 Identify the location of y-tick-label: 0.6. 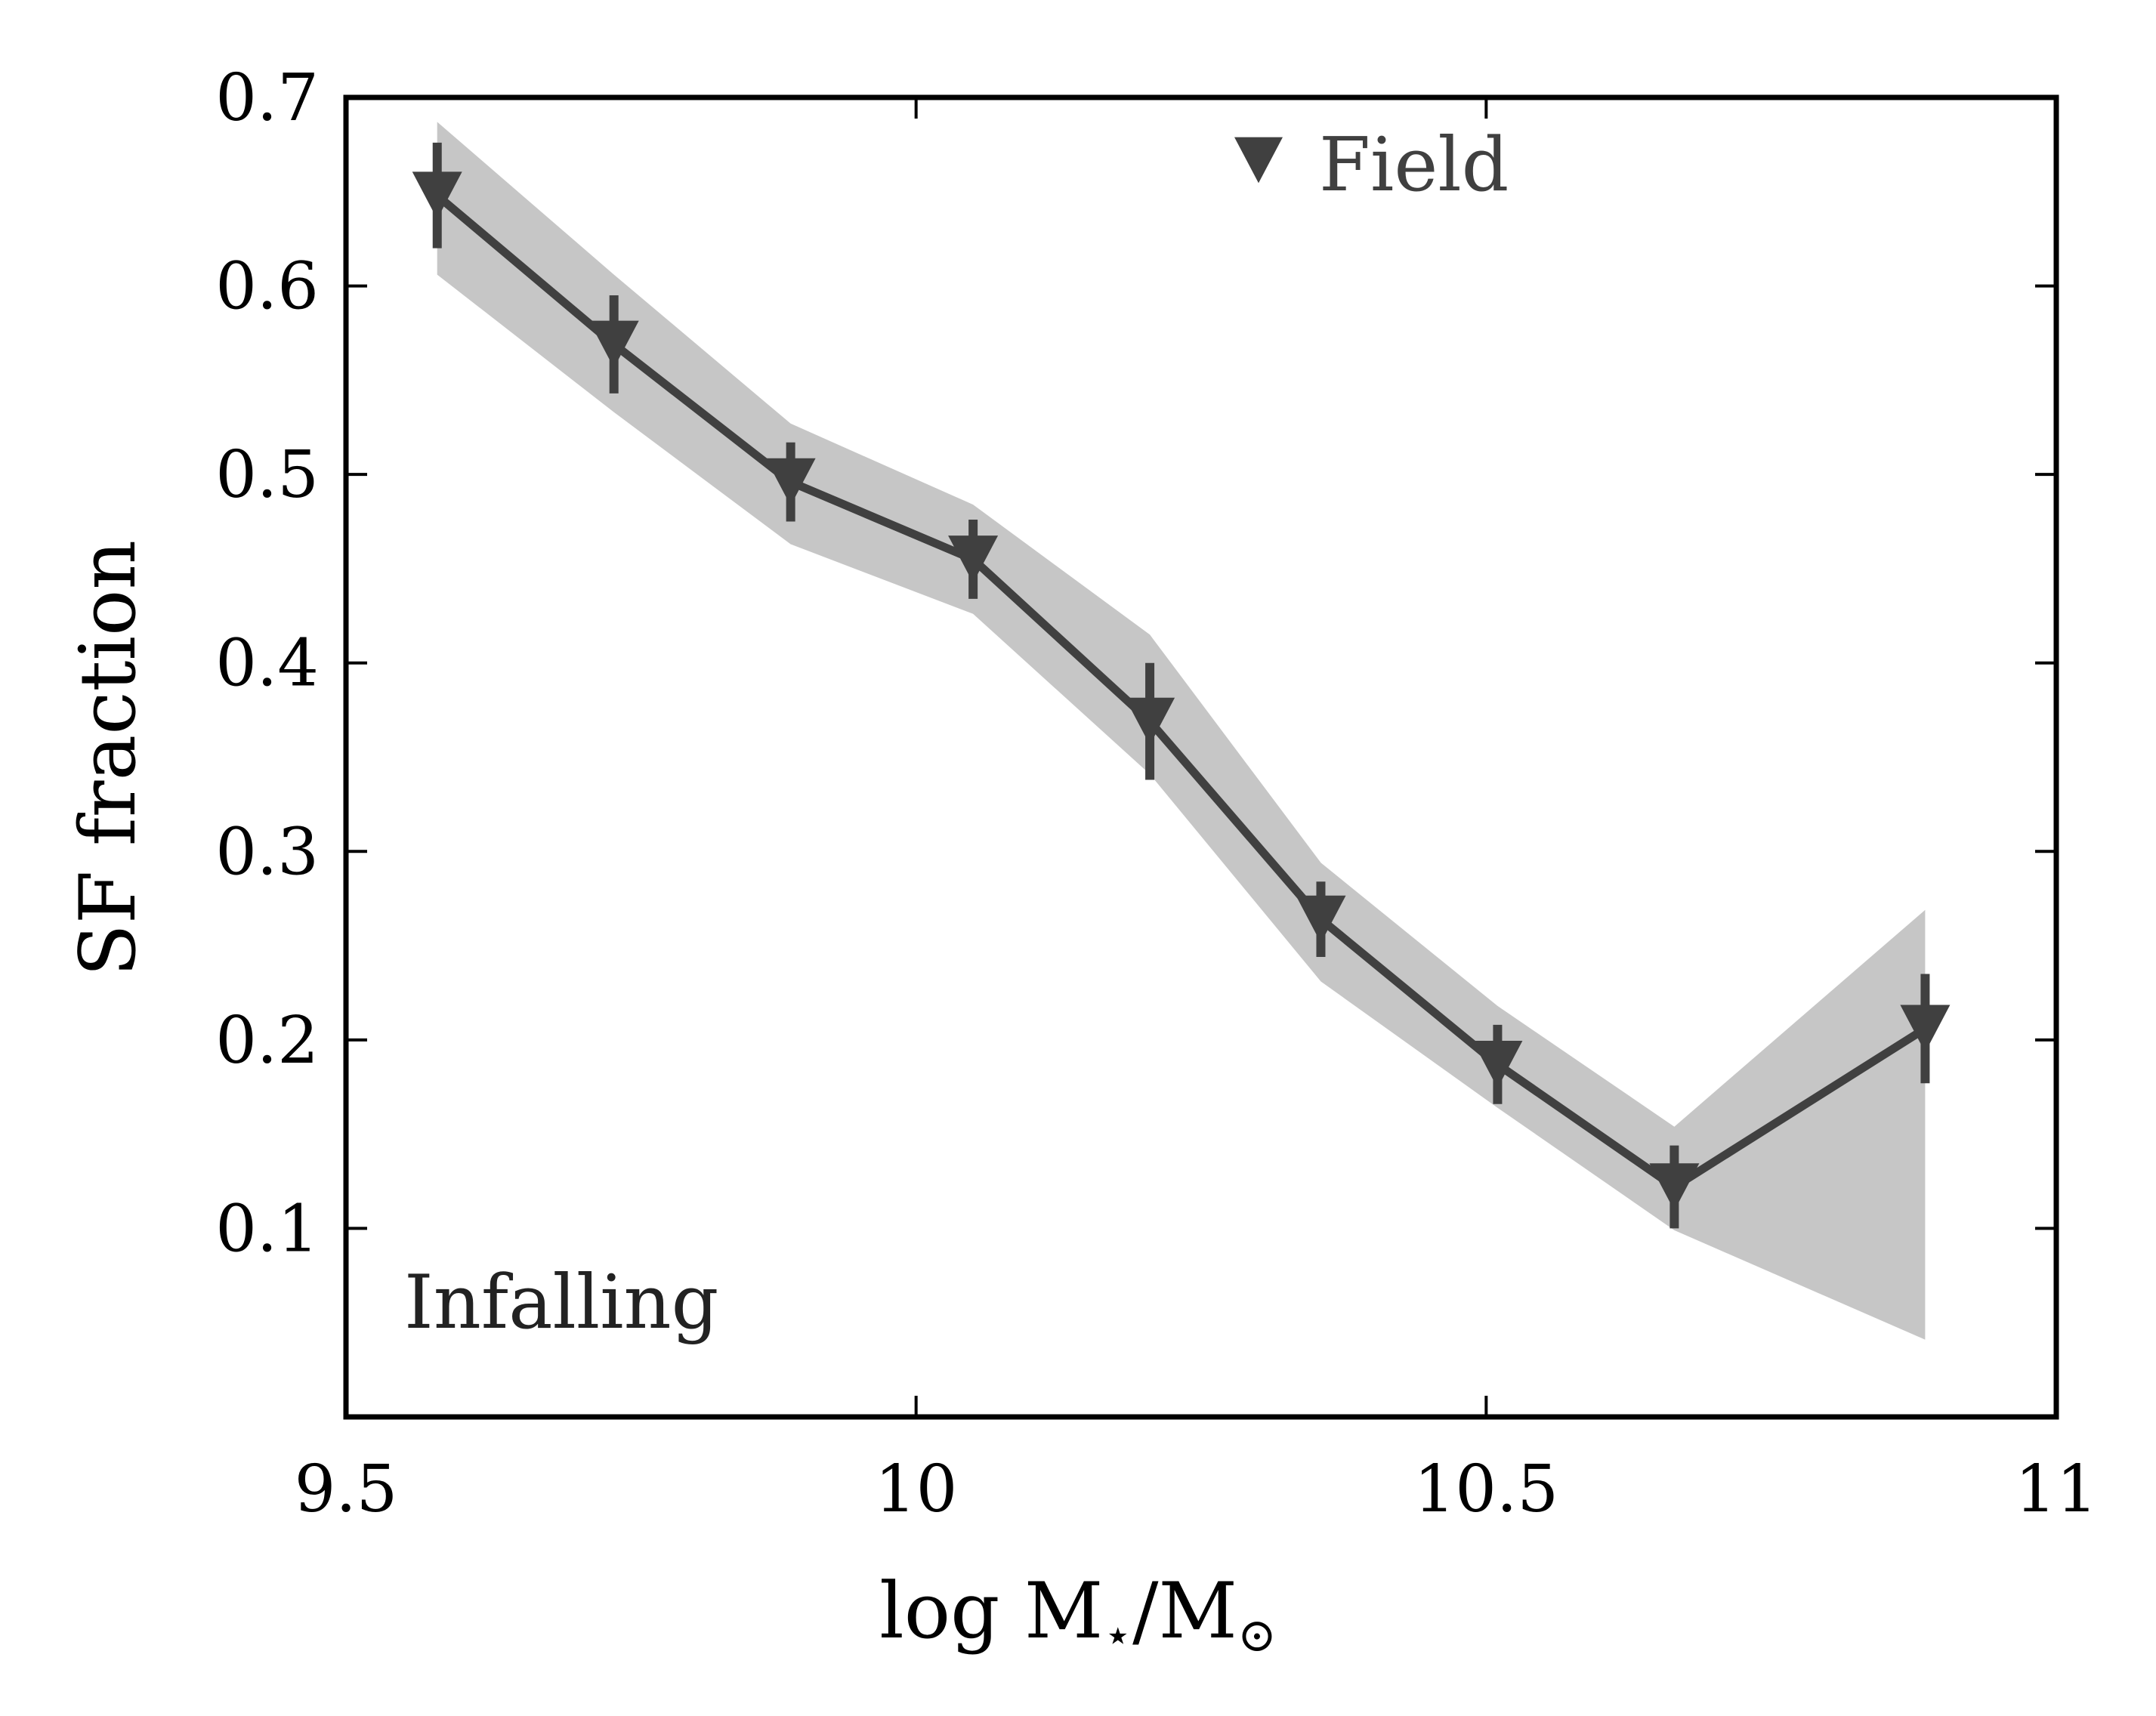
(267, 287).